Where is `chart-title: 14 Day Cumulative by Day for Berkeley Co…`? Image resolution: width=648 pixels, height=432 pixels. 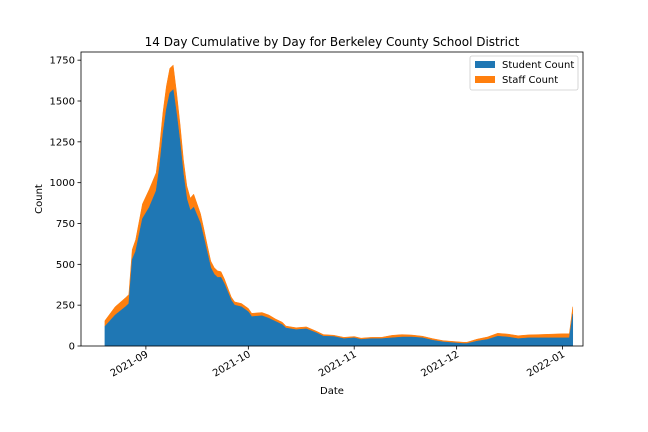
chart-title: 14 Day Cumulative by Day for Berkeley Co… is located at coordinates (332, 42).